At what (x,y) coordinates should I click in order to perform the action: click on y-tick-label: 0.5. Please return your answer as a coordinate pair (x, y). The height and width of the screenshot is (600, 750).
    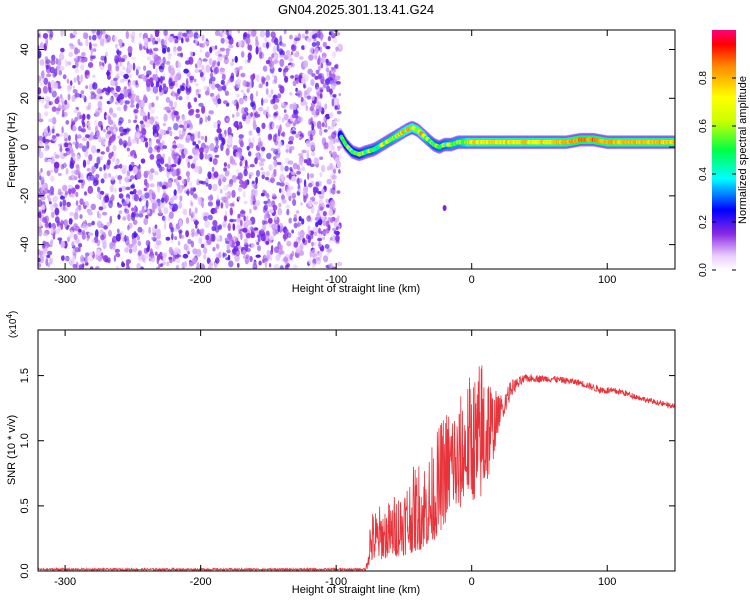
    Looking at the image, I should click on (25, 505).